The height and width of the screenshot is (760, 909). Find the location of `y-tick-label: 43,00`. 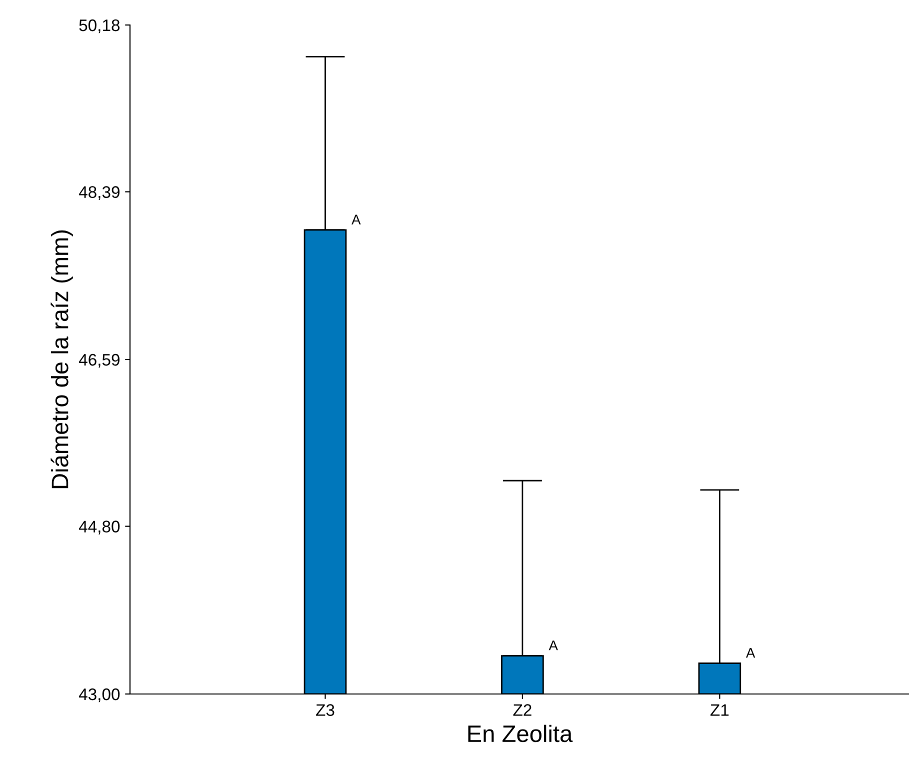

y-tick-label: 43,00 is located at coordinates (99, 695).